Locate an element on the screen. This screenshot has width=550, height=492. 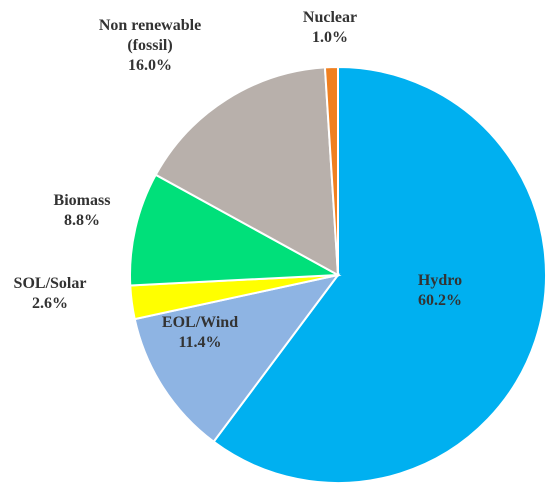
slice-value-eol-wind: 11.4% is located at coordinates (199, 342).